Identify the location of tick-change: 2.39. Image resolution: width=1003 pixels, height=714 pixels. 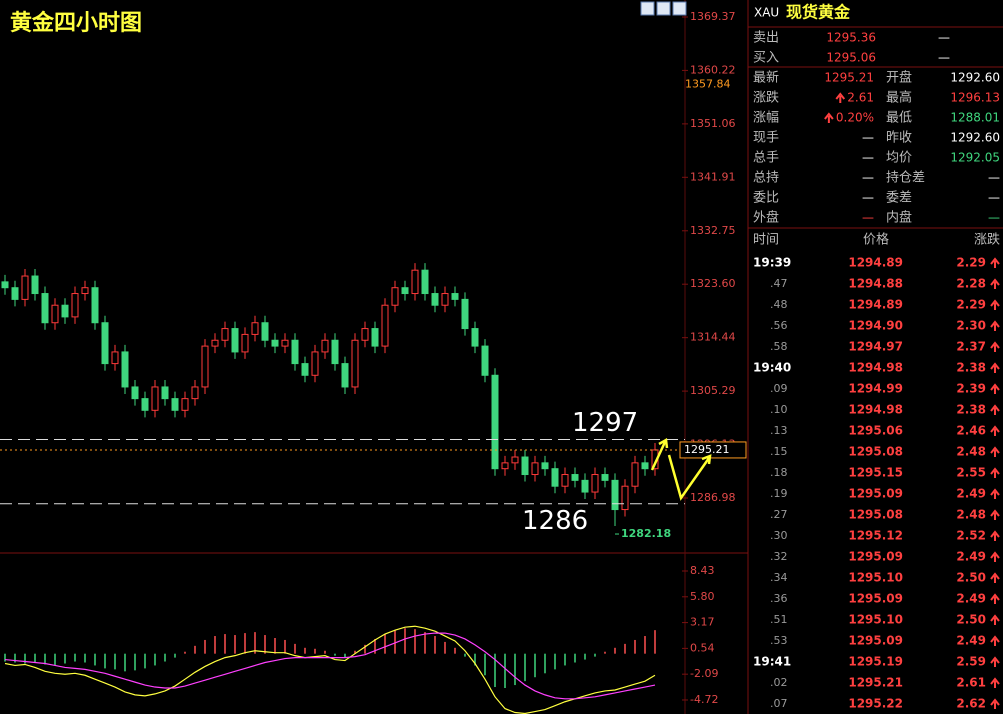
(971, 389).